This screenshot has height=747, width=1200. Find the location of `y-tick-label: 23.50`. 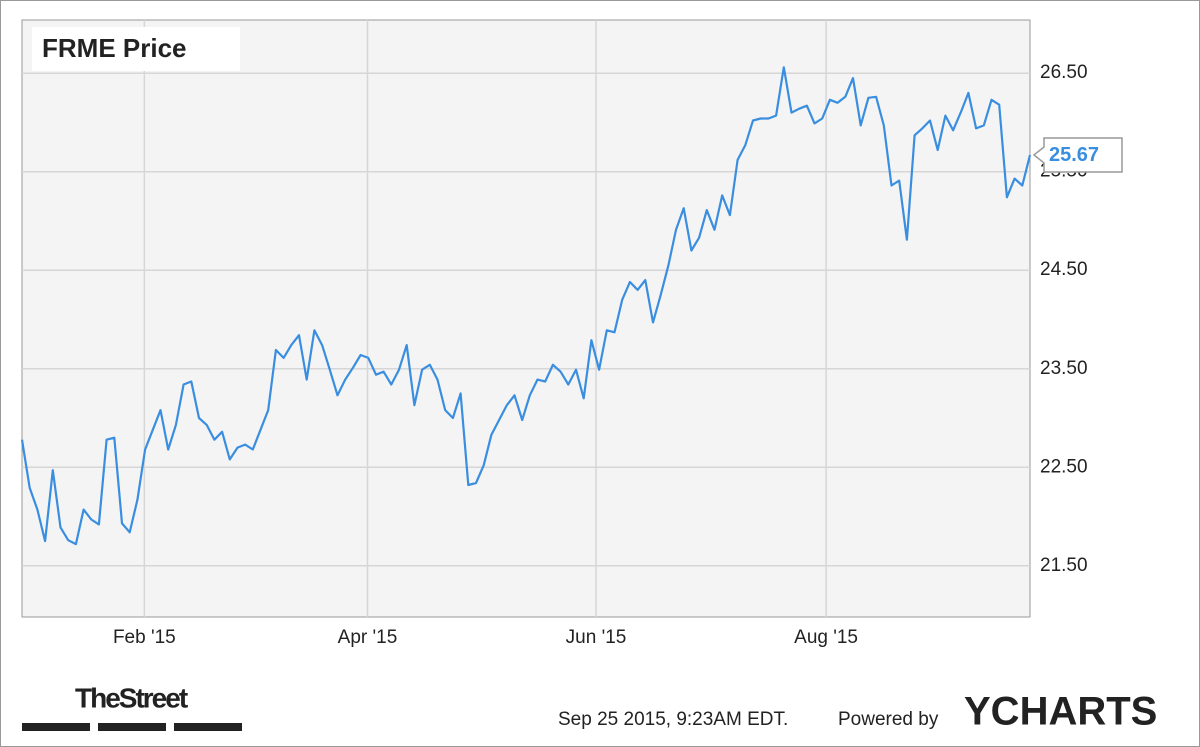

y-tick-label: 23.50 is located at coordinates (1064, 368).